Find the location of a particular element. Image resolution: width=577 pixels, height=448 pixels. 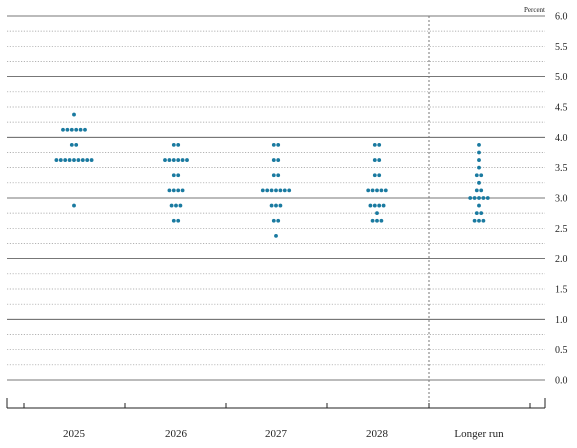

dot-2028-3.875-0 is located at coordinates (374, 145).